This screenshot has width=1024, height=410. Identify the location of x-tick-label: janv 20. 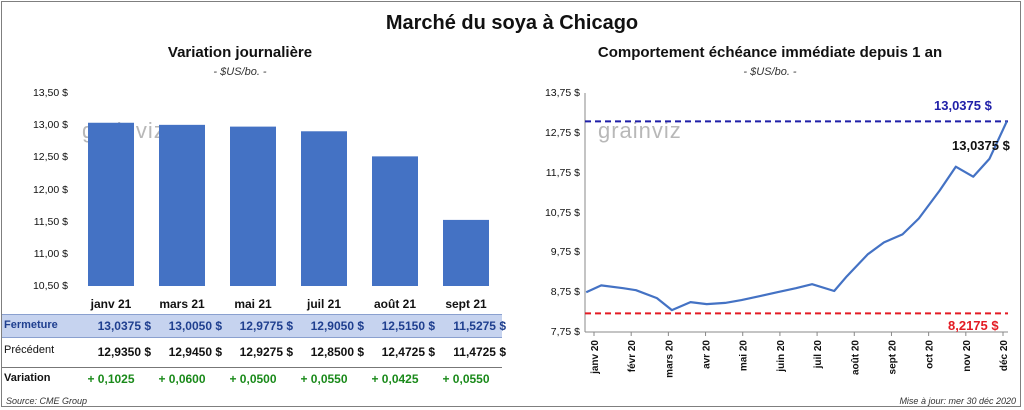
(595, 357).